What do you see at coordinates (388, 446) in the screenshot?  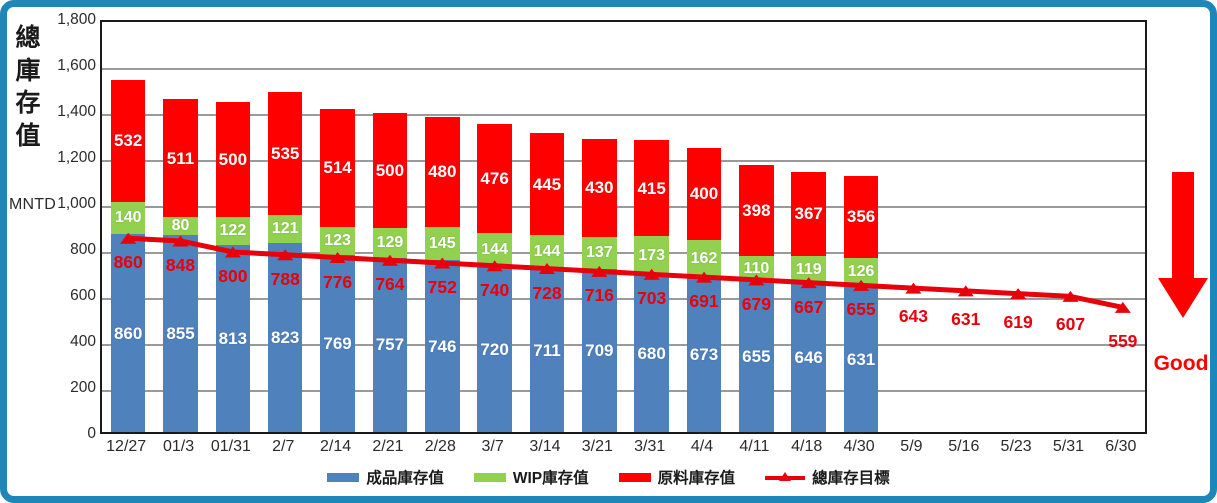 I see `x-axis-tick-label: 2/21` at bounding box center [388, 446].